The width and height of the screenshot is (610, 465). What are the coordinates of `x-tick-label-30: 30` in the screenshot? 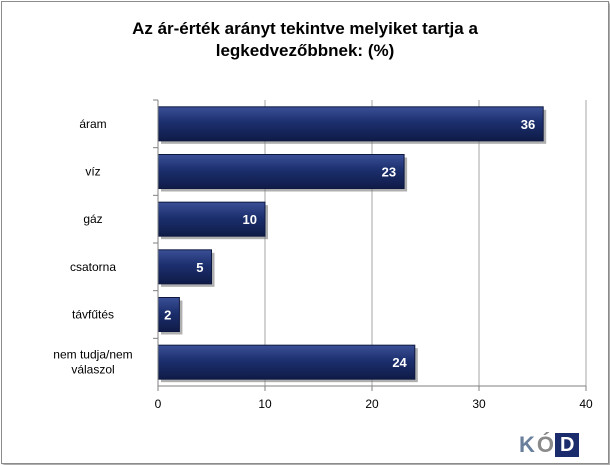 It's located at (479, 404).